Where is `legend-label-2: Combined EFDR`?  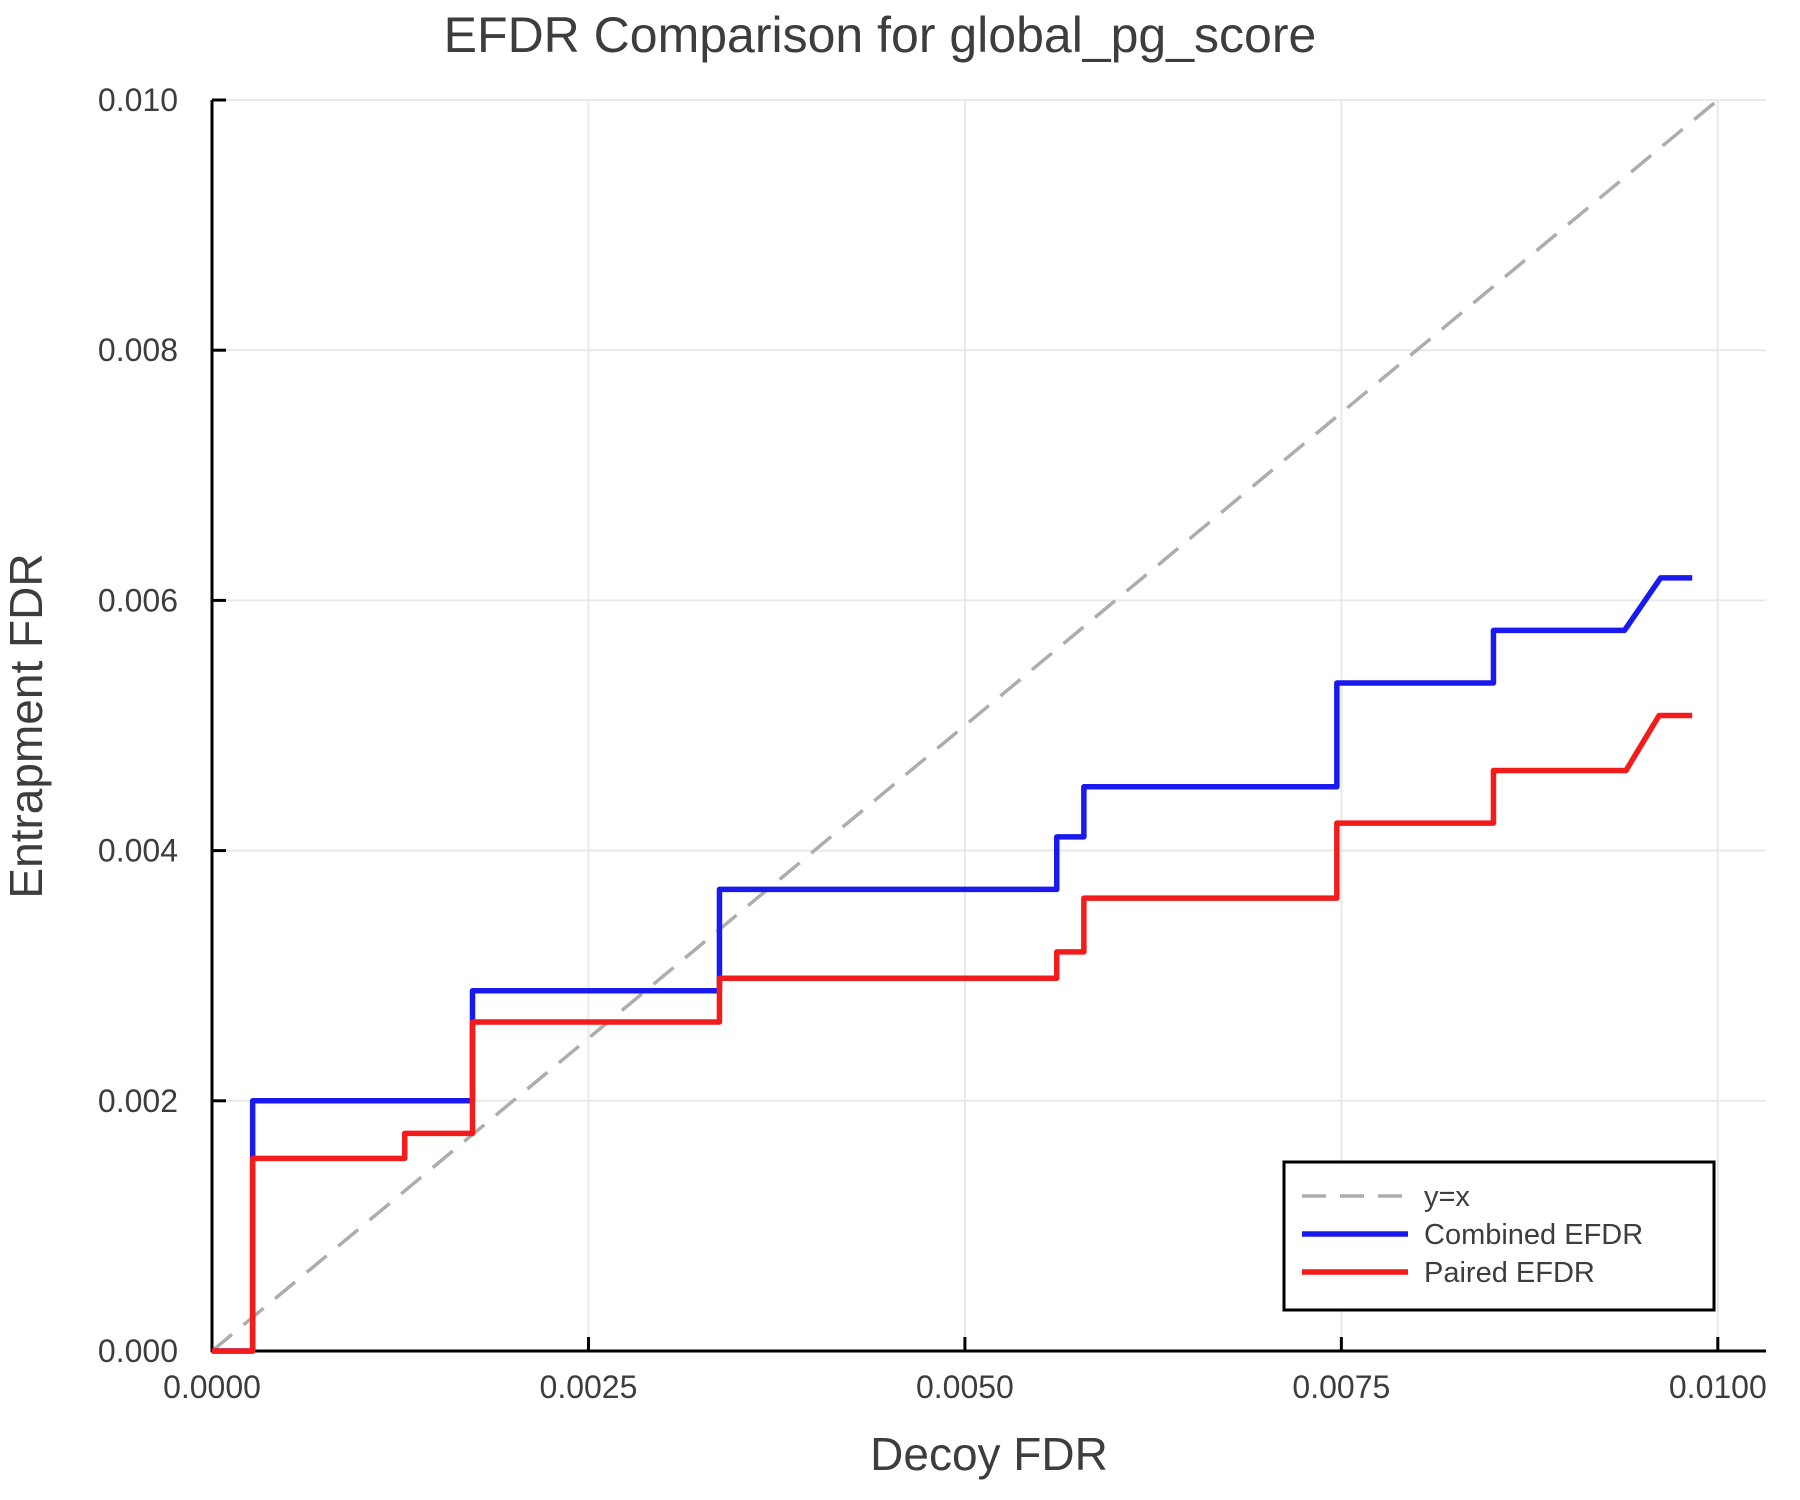 legend-label-2: Combined EFDR is located at coordinates (1533, 1235).